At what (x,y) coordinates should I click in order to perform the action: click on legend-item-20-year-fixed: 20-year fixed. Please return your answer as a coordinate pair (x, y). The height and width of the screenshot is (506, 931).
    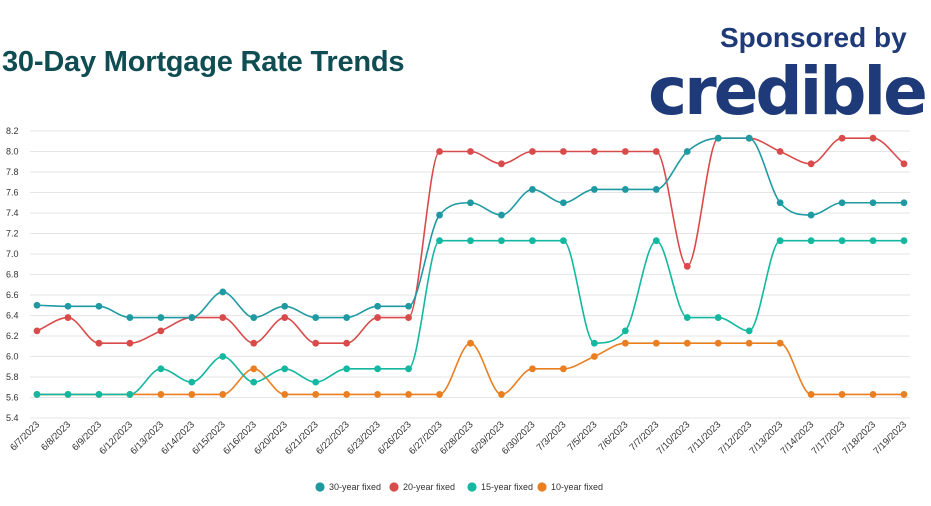
    Looking at the image, I should click on (422, 487).